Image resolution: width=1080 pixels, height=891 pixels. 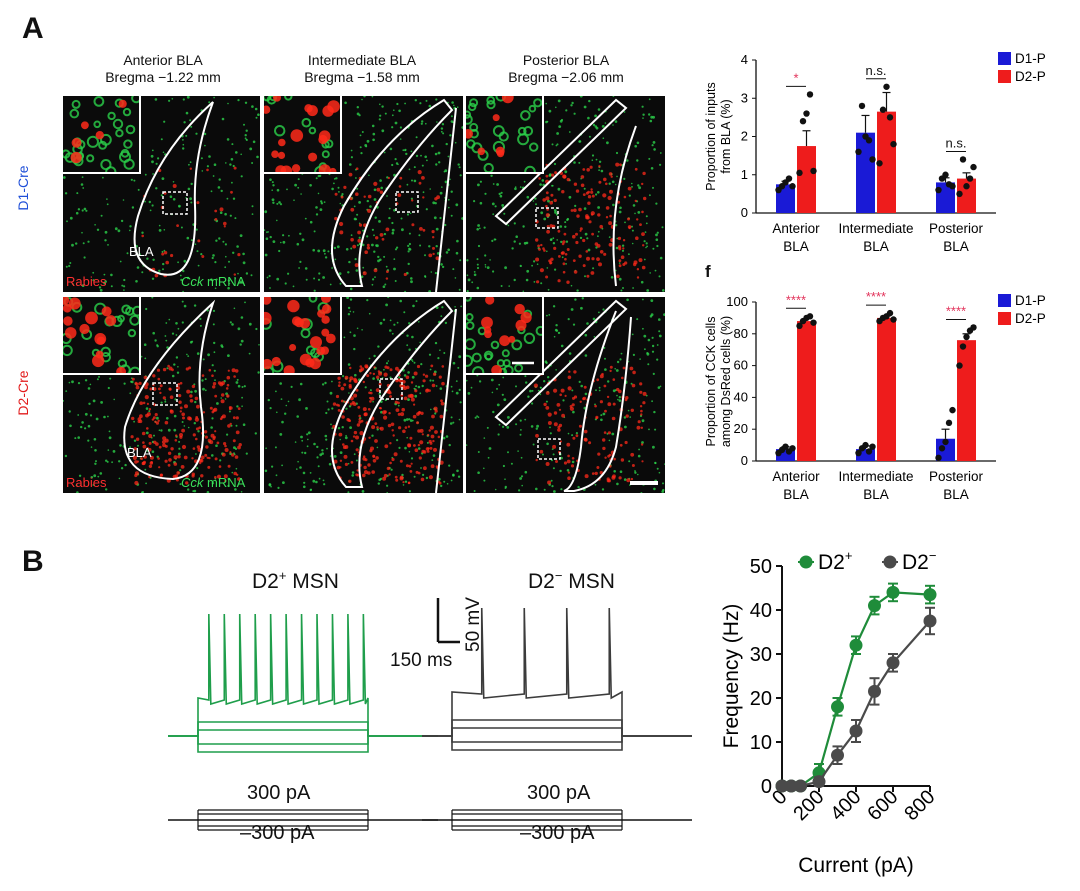 What do you see at coordinates (279, 793) in the screenshot?
I see `step-high-label-1: 300 pA` at bounding box center [279, 793].